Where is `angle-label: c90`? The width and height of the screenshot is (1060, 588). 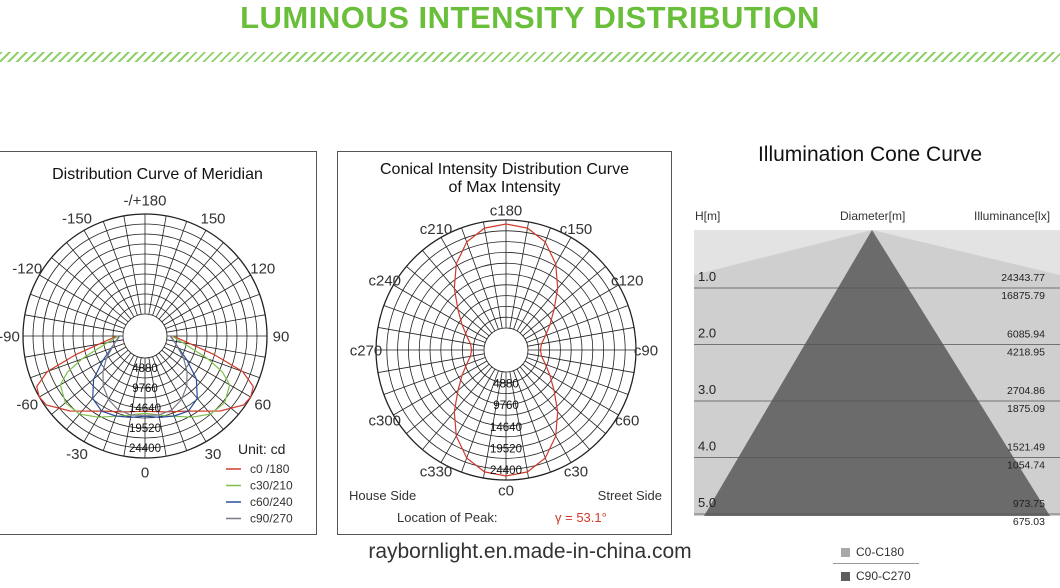 angle-label: c90 is located at coordinates (646, 350).